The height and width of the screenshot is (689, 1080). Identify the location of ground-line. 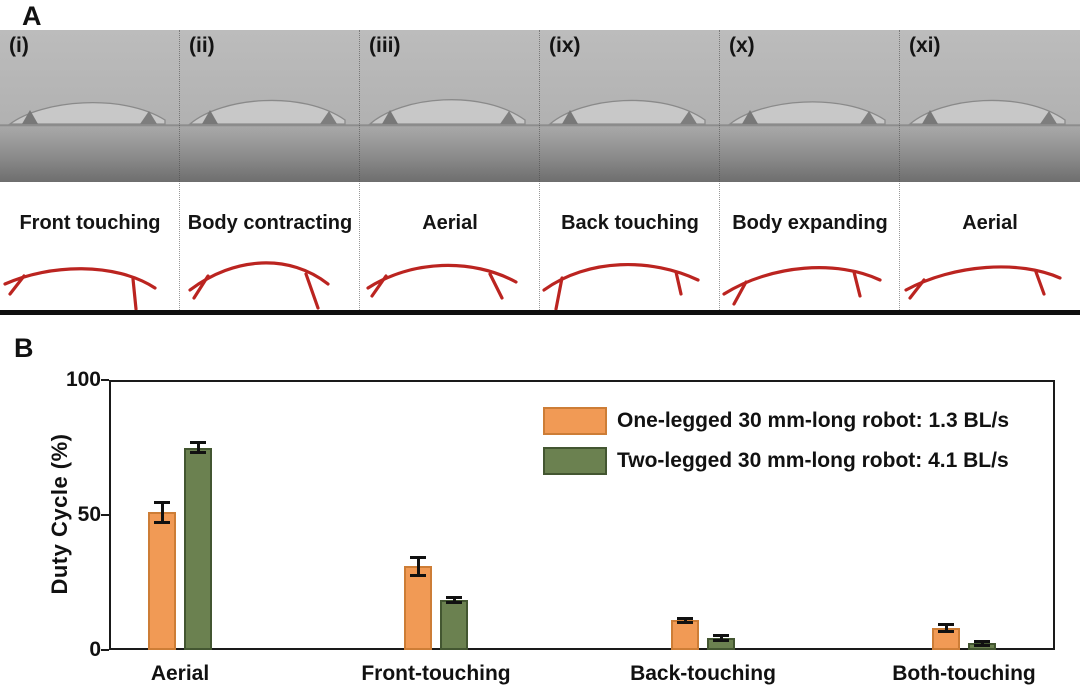
(540, 312).